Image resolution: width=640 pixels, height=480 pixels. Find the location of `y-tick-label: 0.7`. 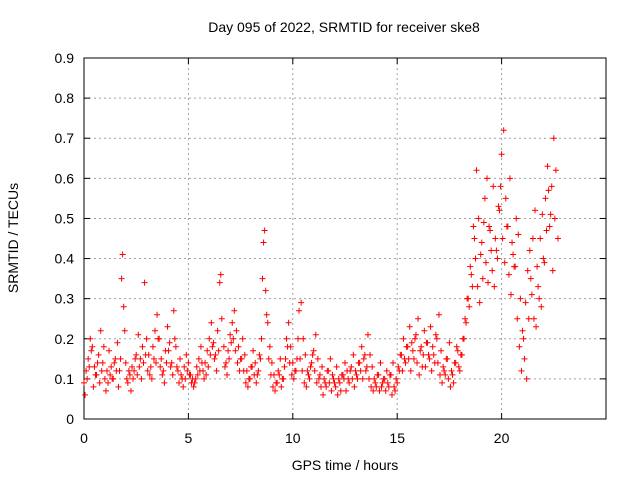

y-tick-label: 0.7 is located at coordinates (65, 138).